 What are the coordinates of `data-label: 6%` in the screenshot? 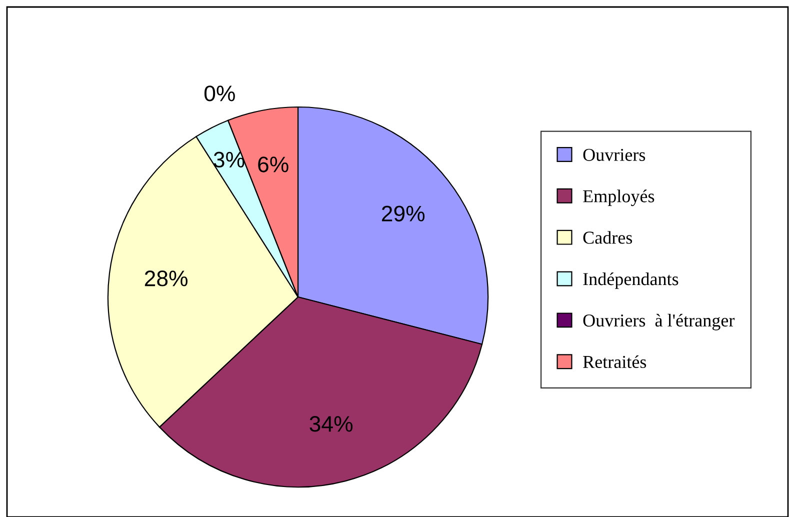 It's located at (273, 164).